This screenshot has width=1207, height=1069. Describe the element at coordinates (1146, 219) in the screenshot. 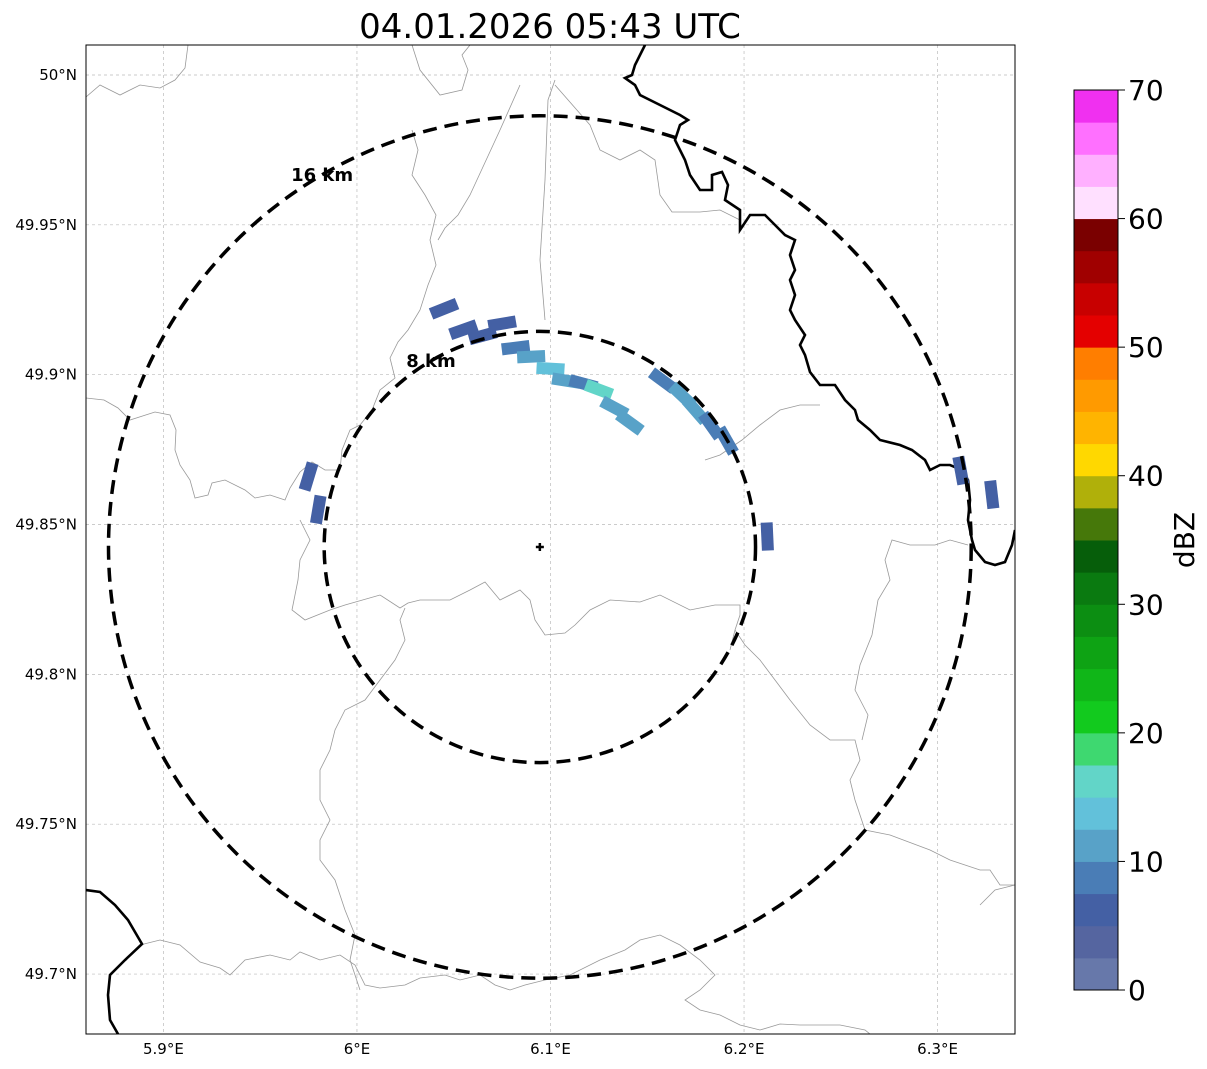

I see `colorbar-tick-label: 60` at that location.